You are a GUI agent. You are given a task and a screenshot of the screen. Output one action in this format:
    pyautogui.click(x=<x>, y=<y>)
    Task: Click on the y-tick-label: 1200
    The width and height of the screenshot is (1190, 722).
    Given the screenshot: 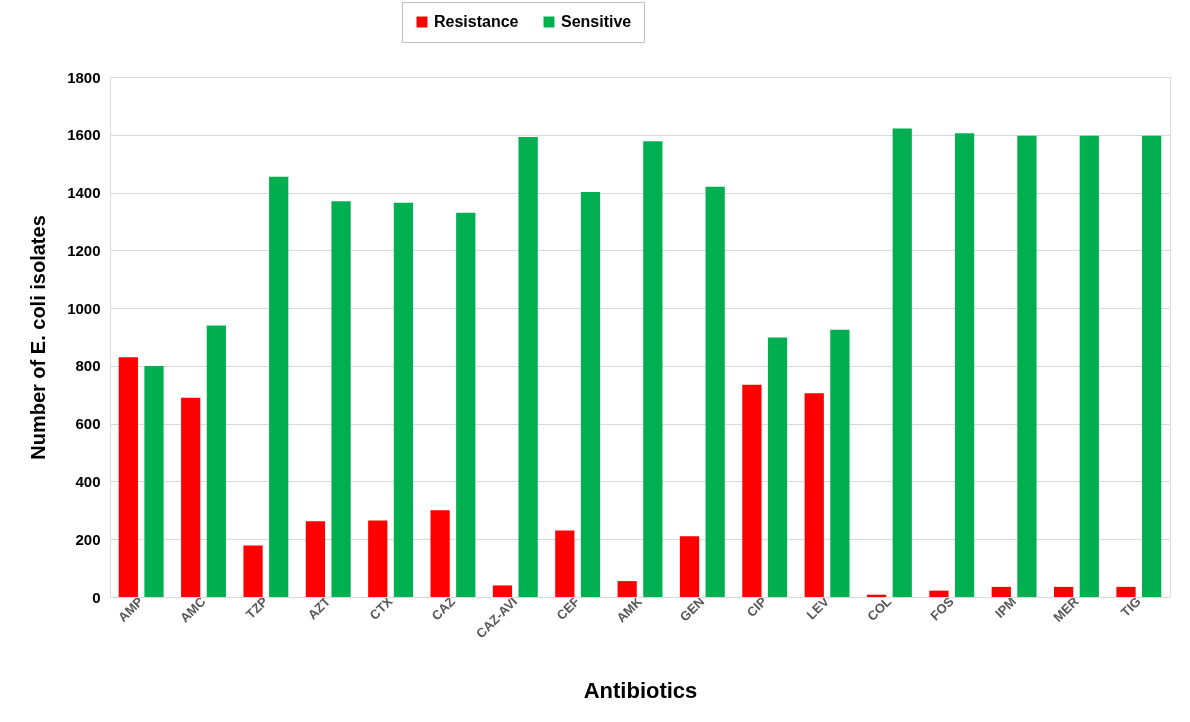 What is the action you would take?
    pyautogui.click(x=84, y=250)
    